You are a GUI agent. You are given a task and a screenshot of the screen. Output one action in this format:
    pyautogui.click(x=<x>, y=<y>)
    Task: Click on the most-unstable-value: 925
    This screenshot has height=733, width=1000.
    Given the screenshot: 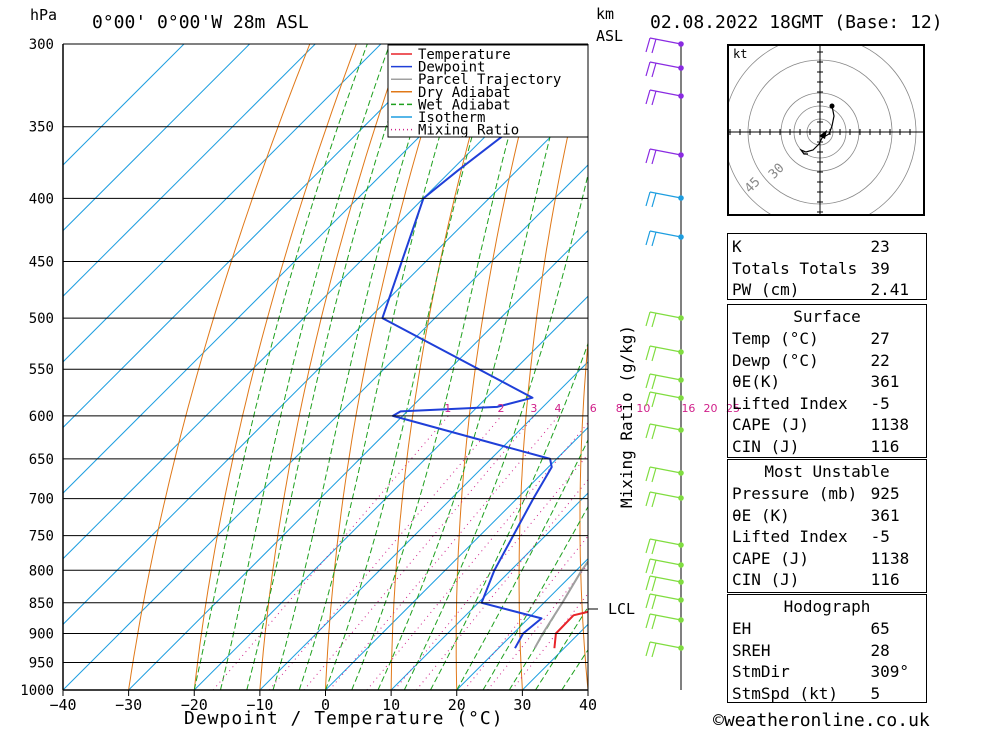 What is the action you would take?
    pyautogui.click(x=885, y=494)
    